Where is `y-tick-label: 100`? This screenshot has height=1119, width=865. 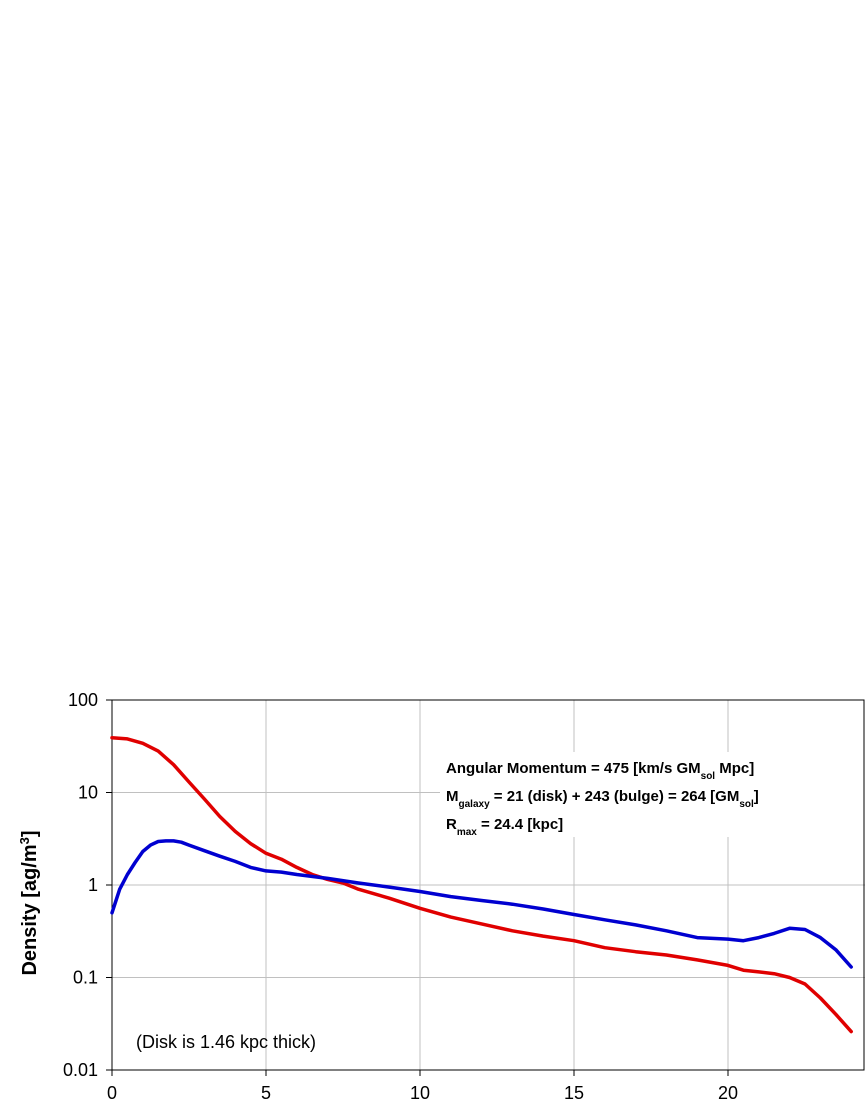 y-tick-label: 100 is located at coordinates (83, 700).